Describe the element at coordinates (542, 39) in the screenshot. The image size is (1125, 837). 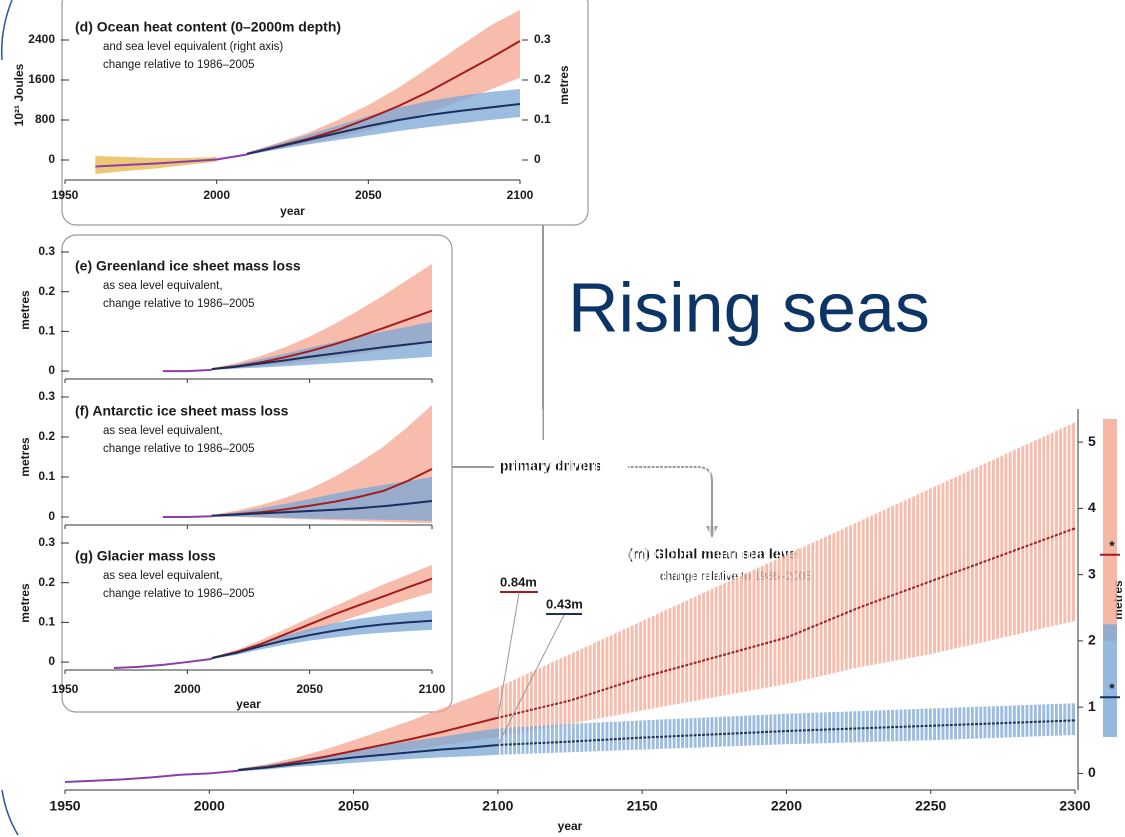
I see `y2-tick-label: 0.3` at that location.